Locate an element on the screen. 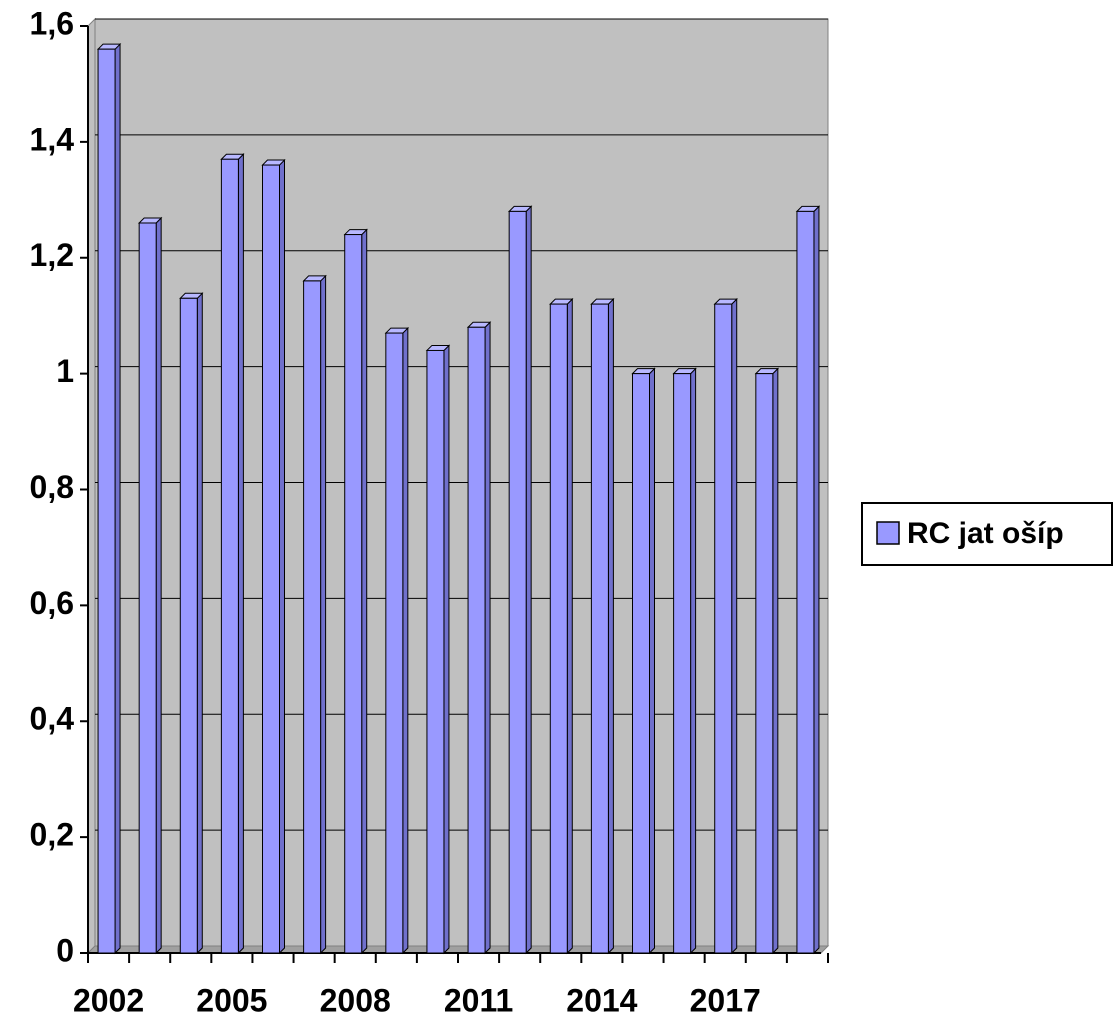 The height and width of the screenshot is (1028, 1118). y-tick-label: 0,8 is located at coordinates (52, 487).